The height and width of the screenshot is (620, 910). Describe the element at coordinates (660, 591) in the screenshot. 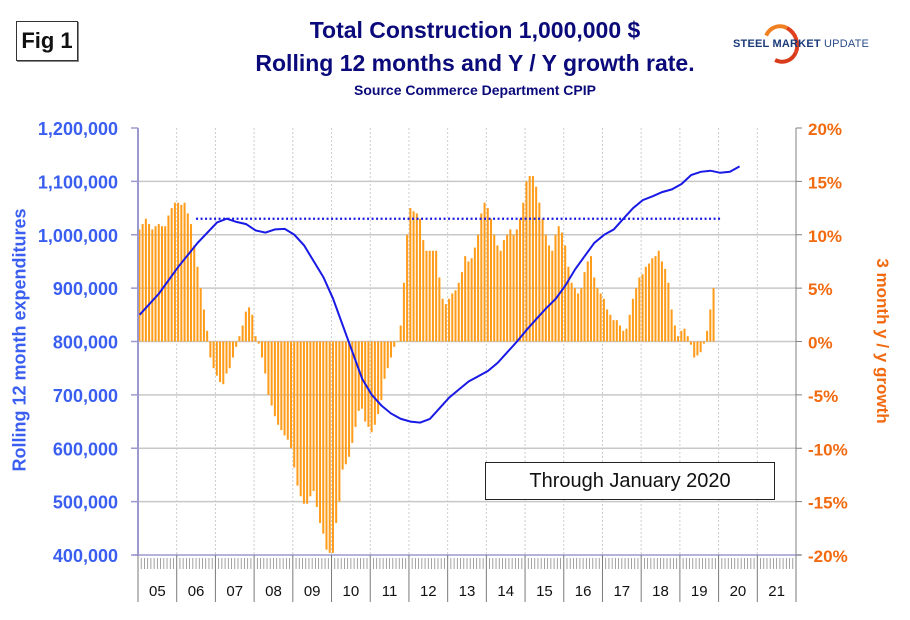

I see `x-tick-label: 18` at that location.